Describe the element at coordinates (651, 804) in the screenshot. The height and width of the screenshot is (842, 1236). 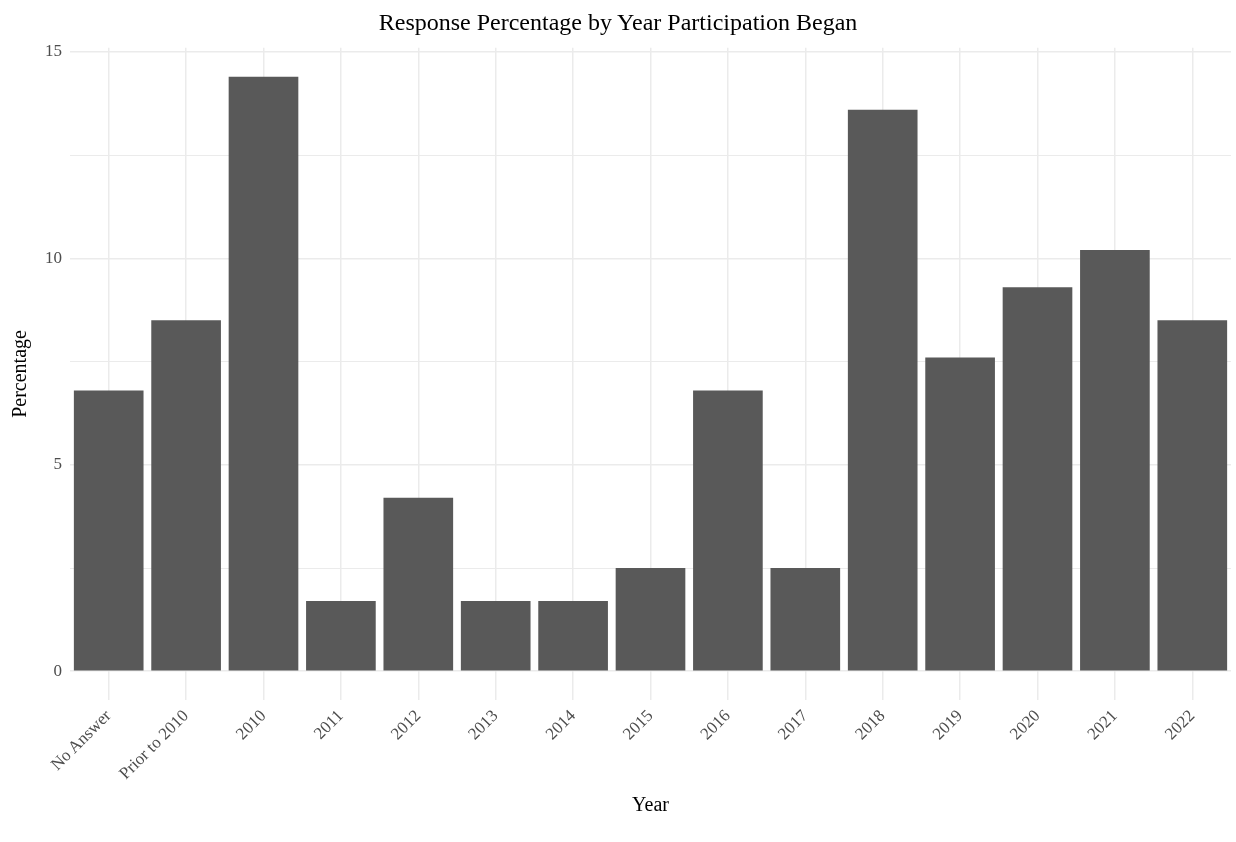
I see `x-axis-title: Year` at that location.